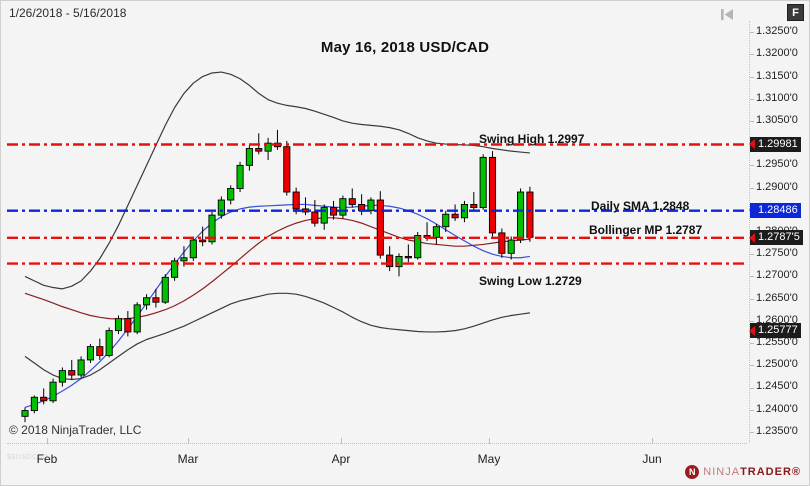 The height and width of the screenshot is (486, 810). I want to click on price-tick-label: 1.3150'0, so click(777, 75).